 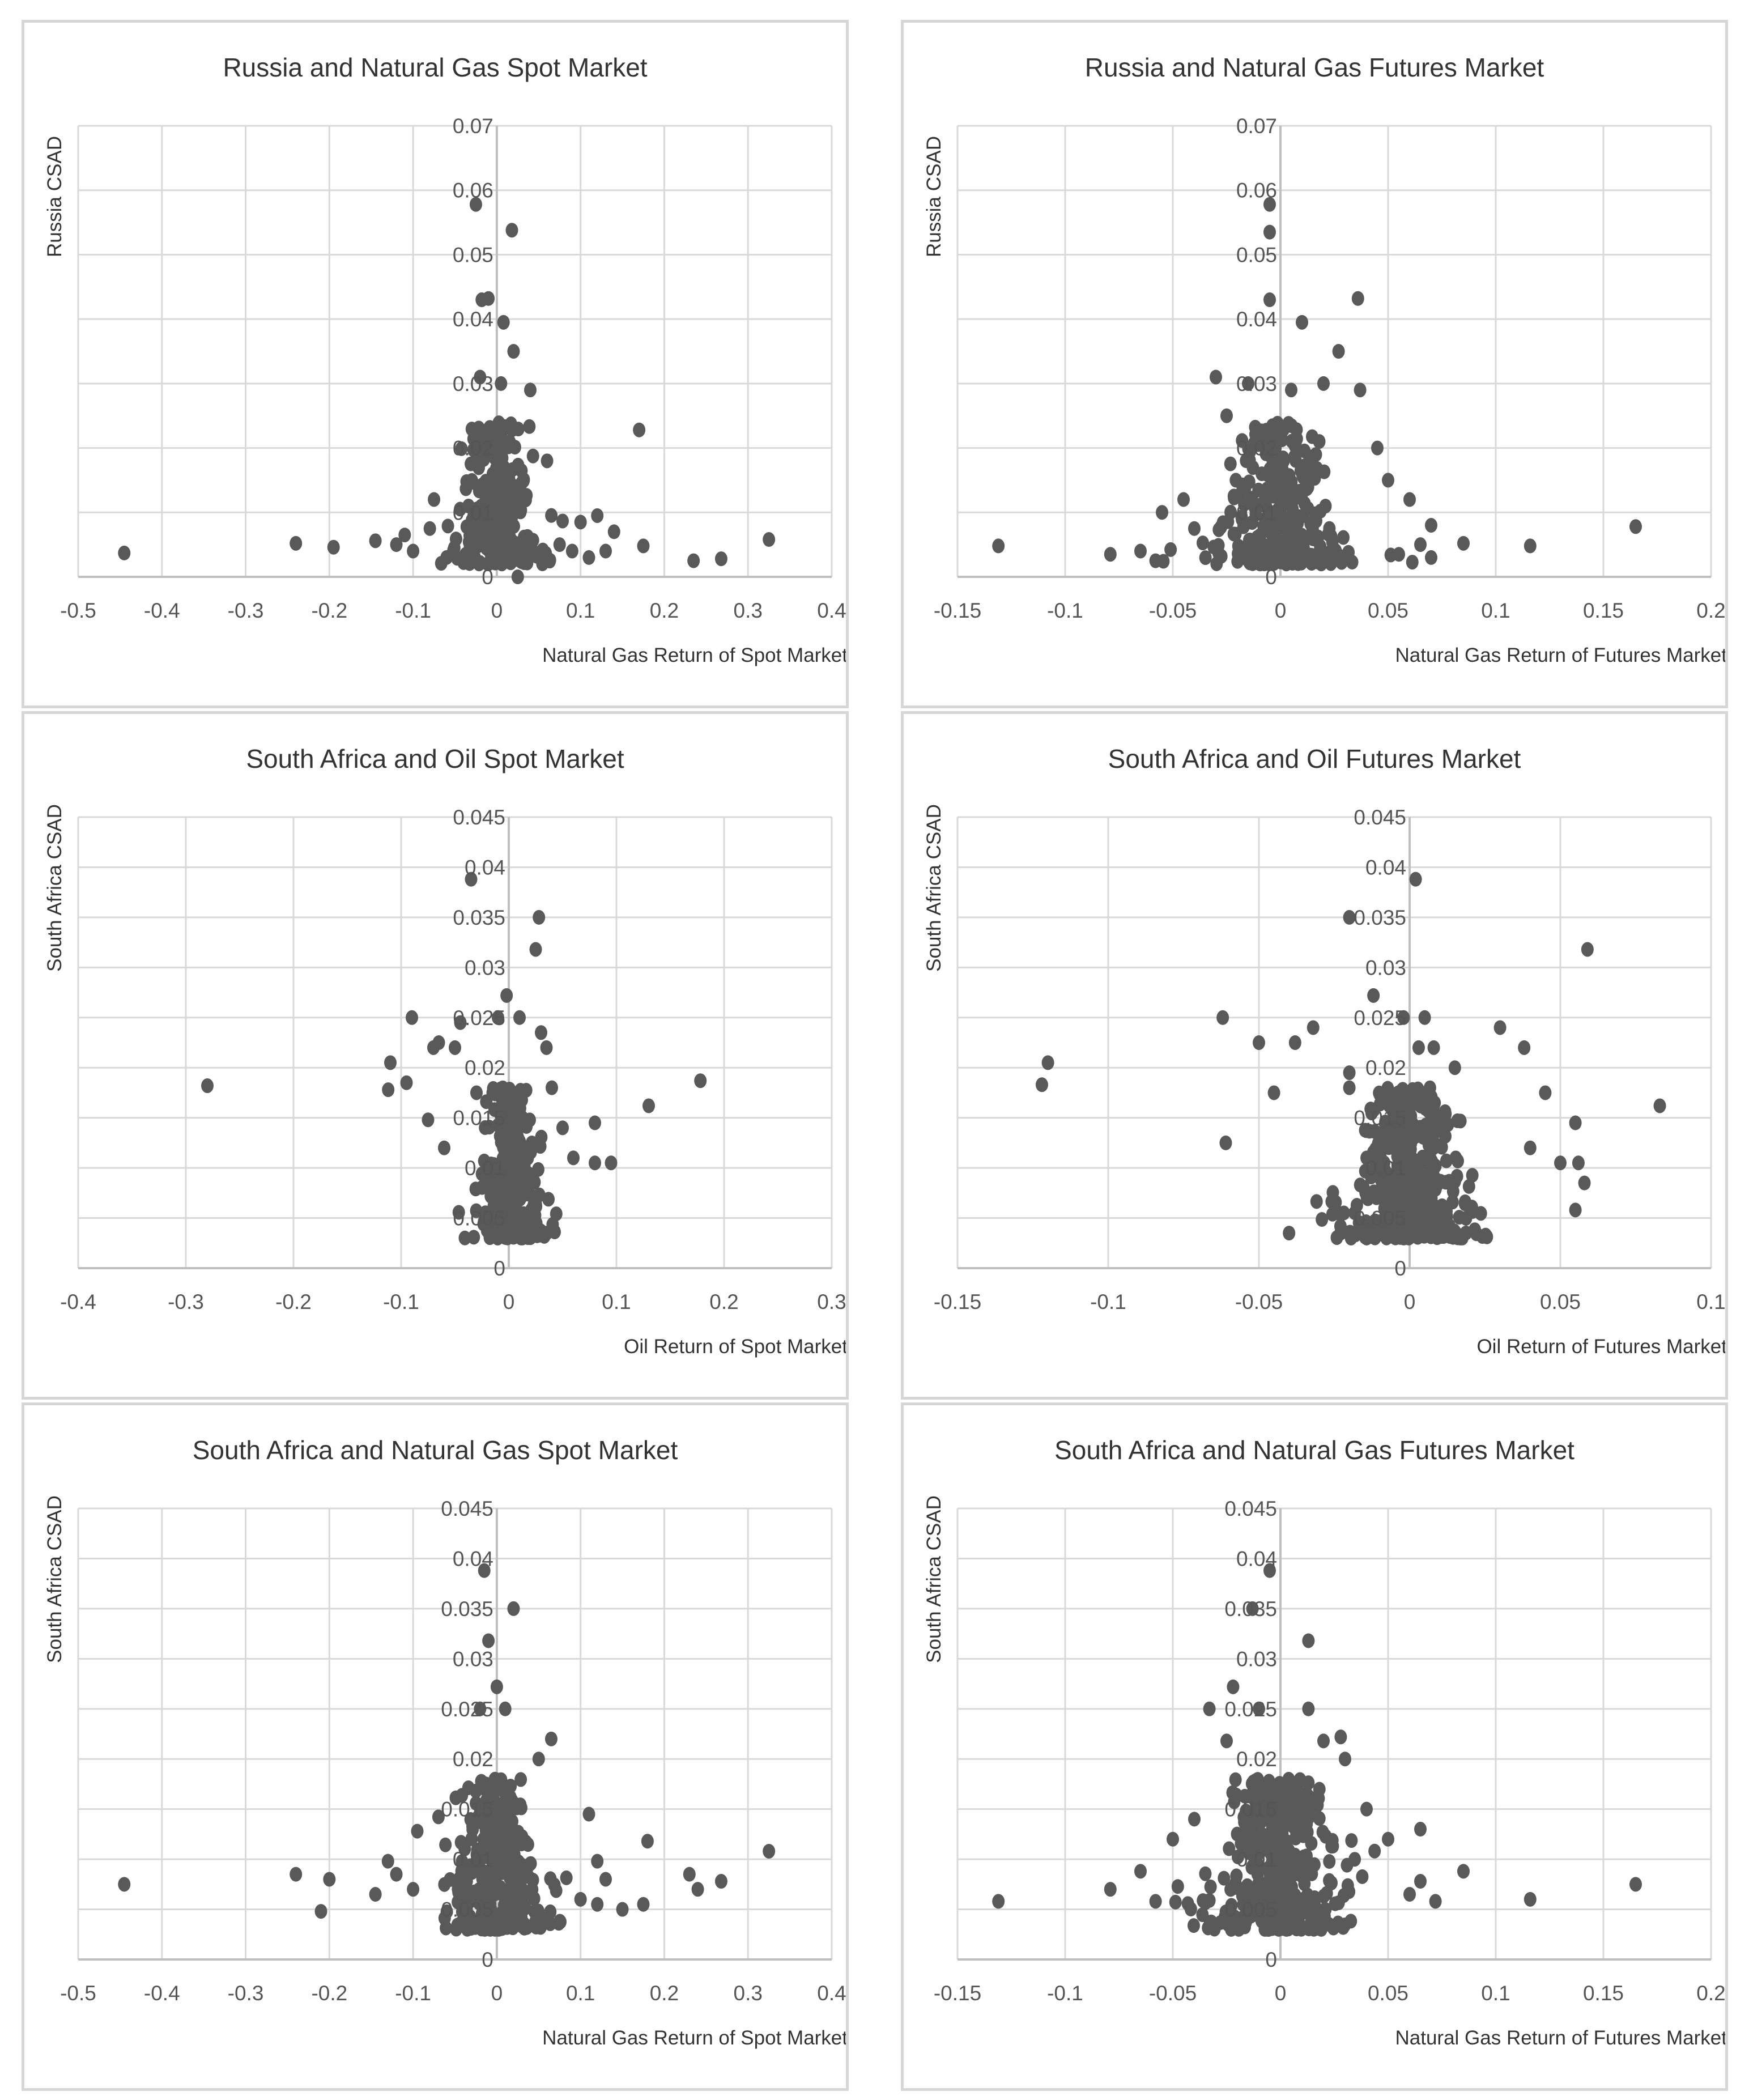 I want to click on y-tick-label: 0.015, so click(x=1250, y=1809).